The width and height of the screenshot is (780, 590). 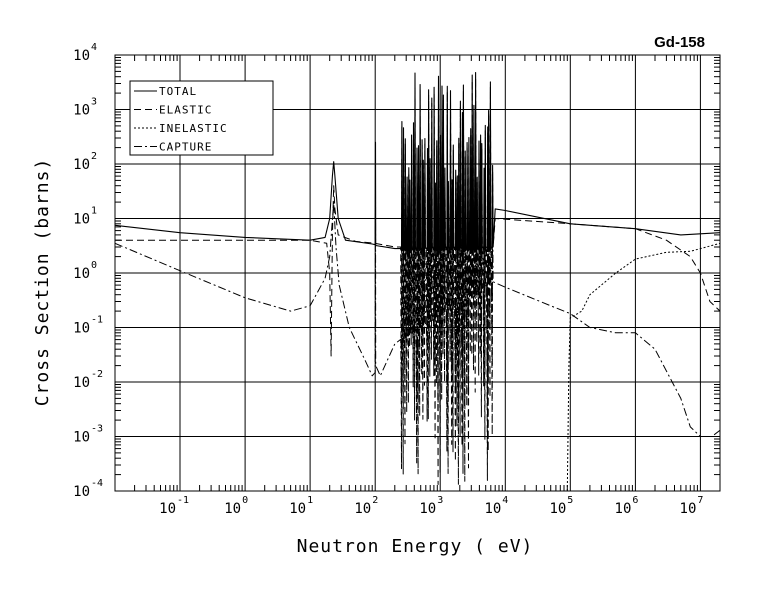 I want to click on legend-label-inelastic: INELASTIC, so click(x=193, y=128).